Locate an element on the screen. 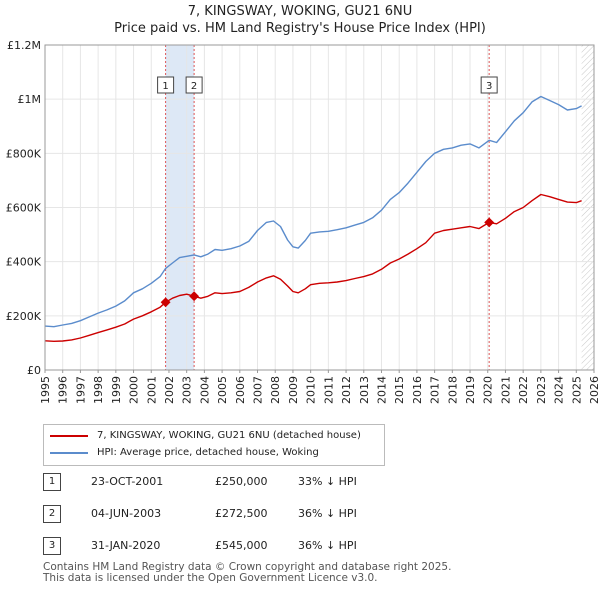  x-tick-label: 2013 is located at coordinates (364, 390).